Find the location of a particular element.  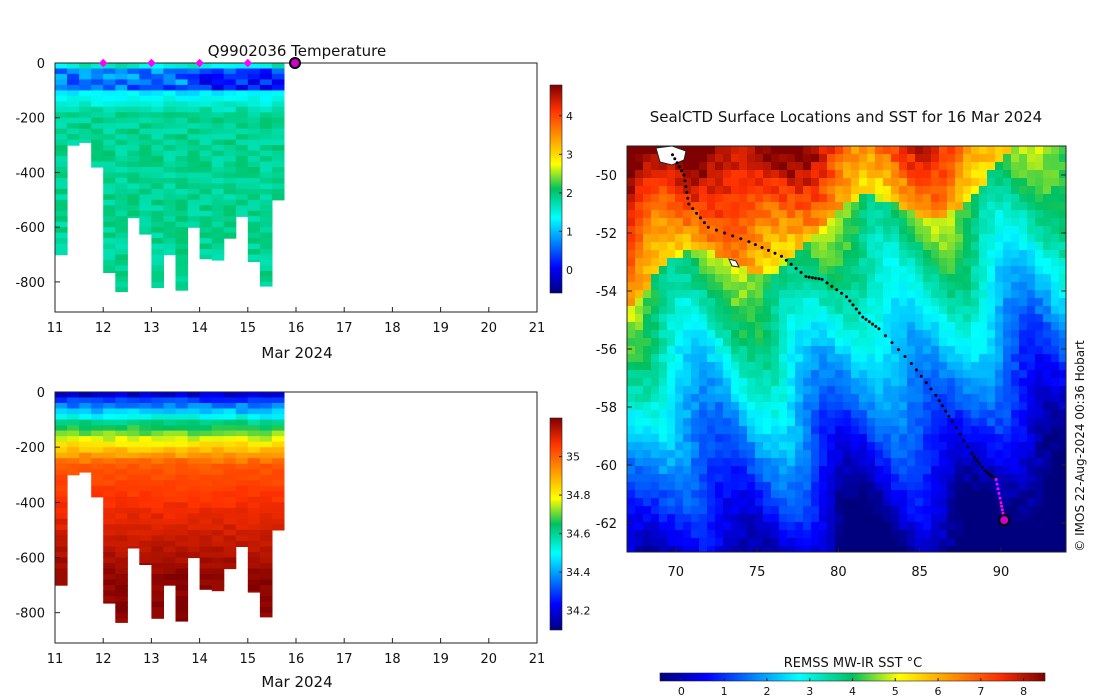

sst-tick-label: 2 is located at coordinates (766, 691).